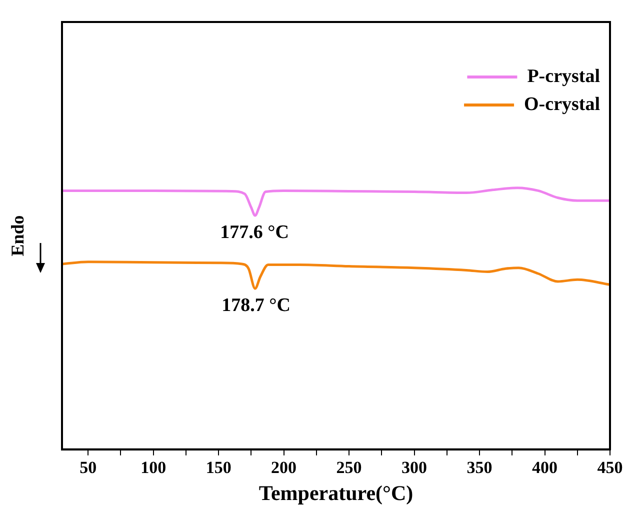  Describe the element at coordinates (153, 467) in the screenshot. I see `x-tick-label: 100` at that location.